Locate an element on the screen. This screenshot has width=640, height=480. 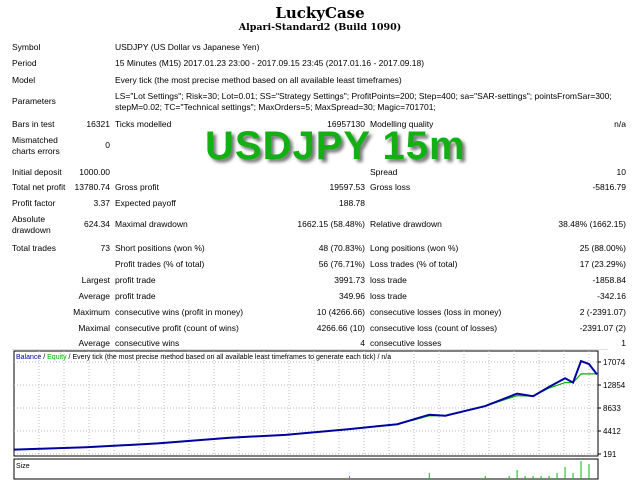
parameters-label: Parameters is located at coordinates (34, 101).